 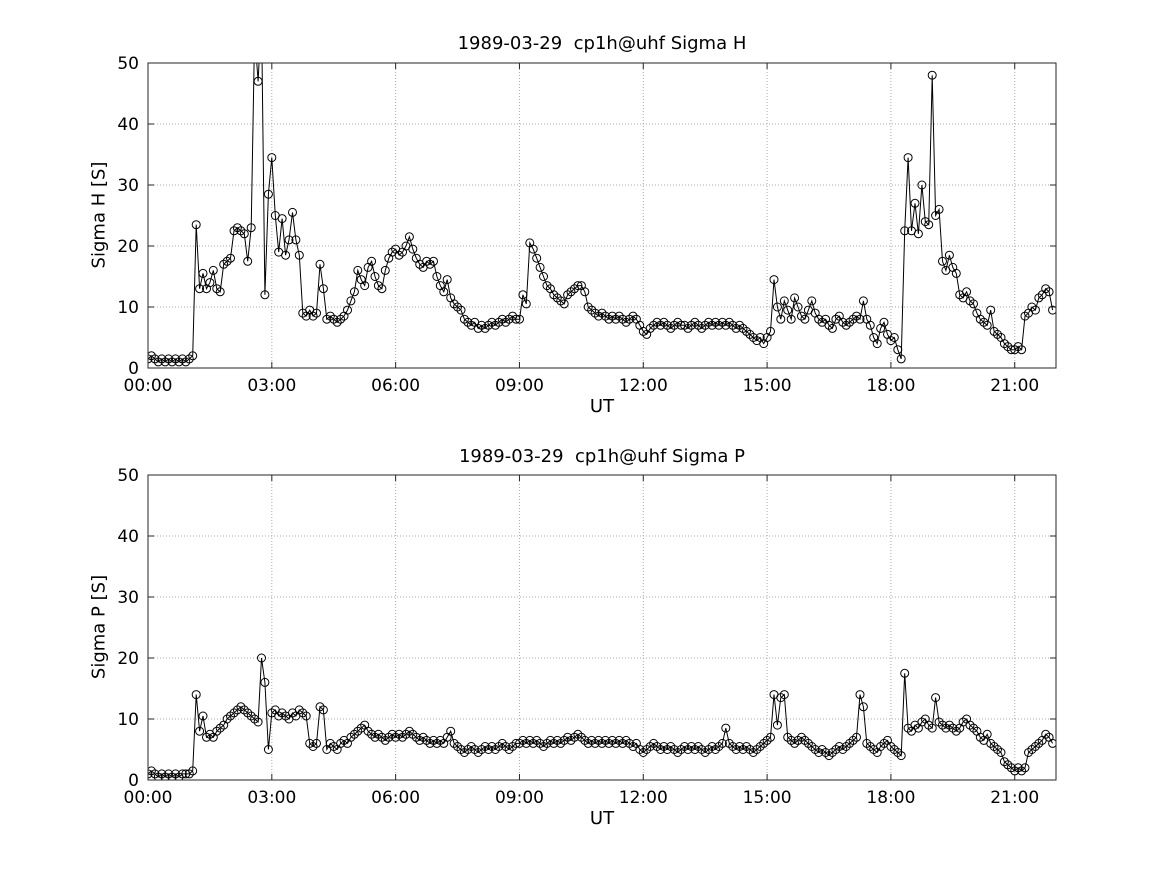 What do you see at coordinates (133, 781) in the screenshot?
I see `y-tick-label: 0` at bounding box center [133, 781].